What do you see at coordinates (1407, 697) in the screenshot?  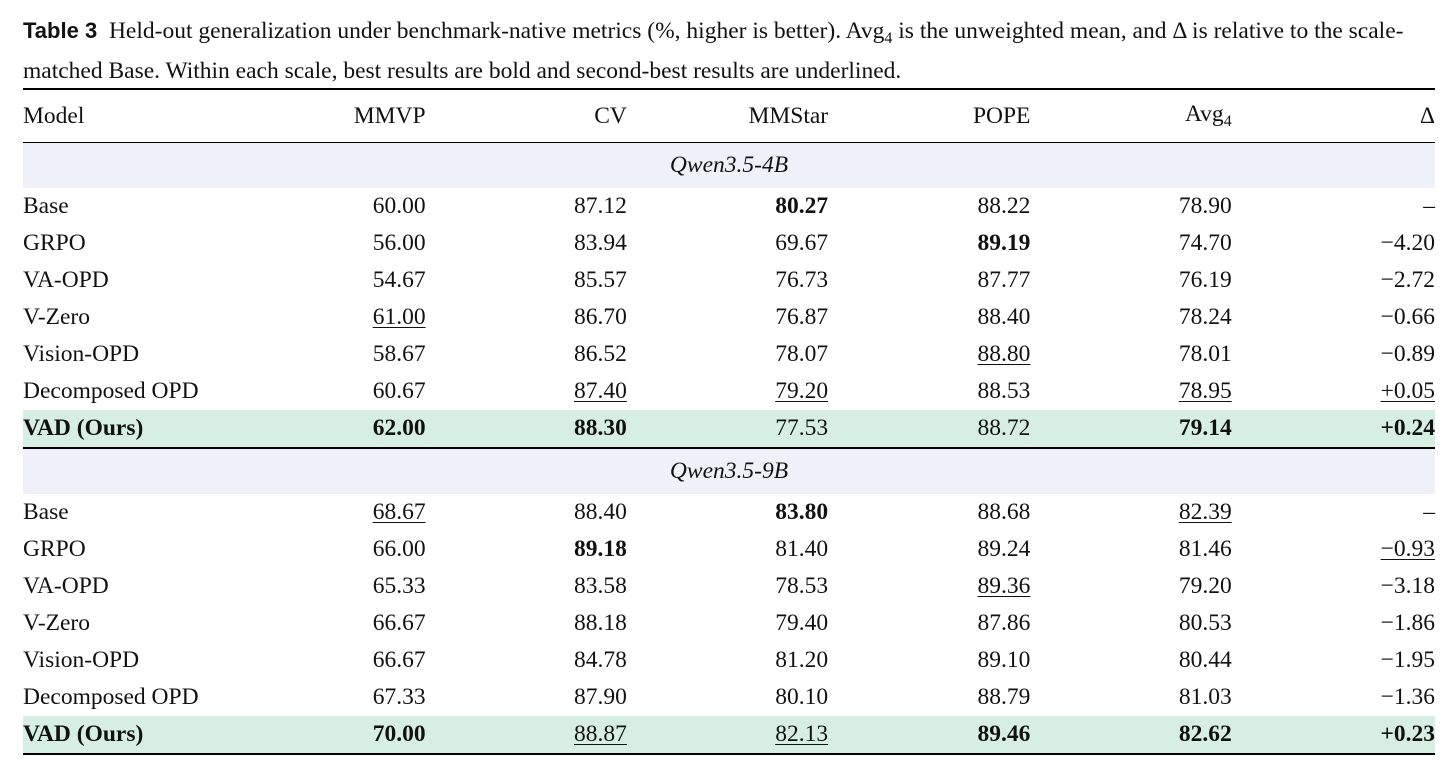 I see `cell-delta: −1.36` at bounding box center [1407, 697].